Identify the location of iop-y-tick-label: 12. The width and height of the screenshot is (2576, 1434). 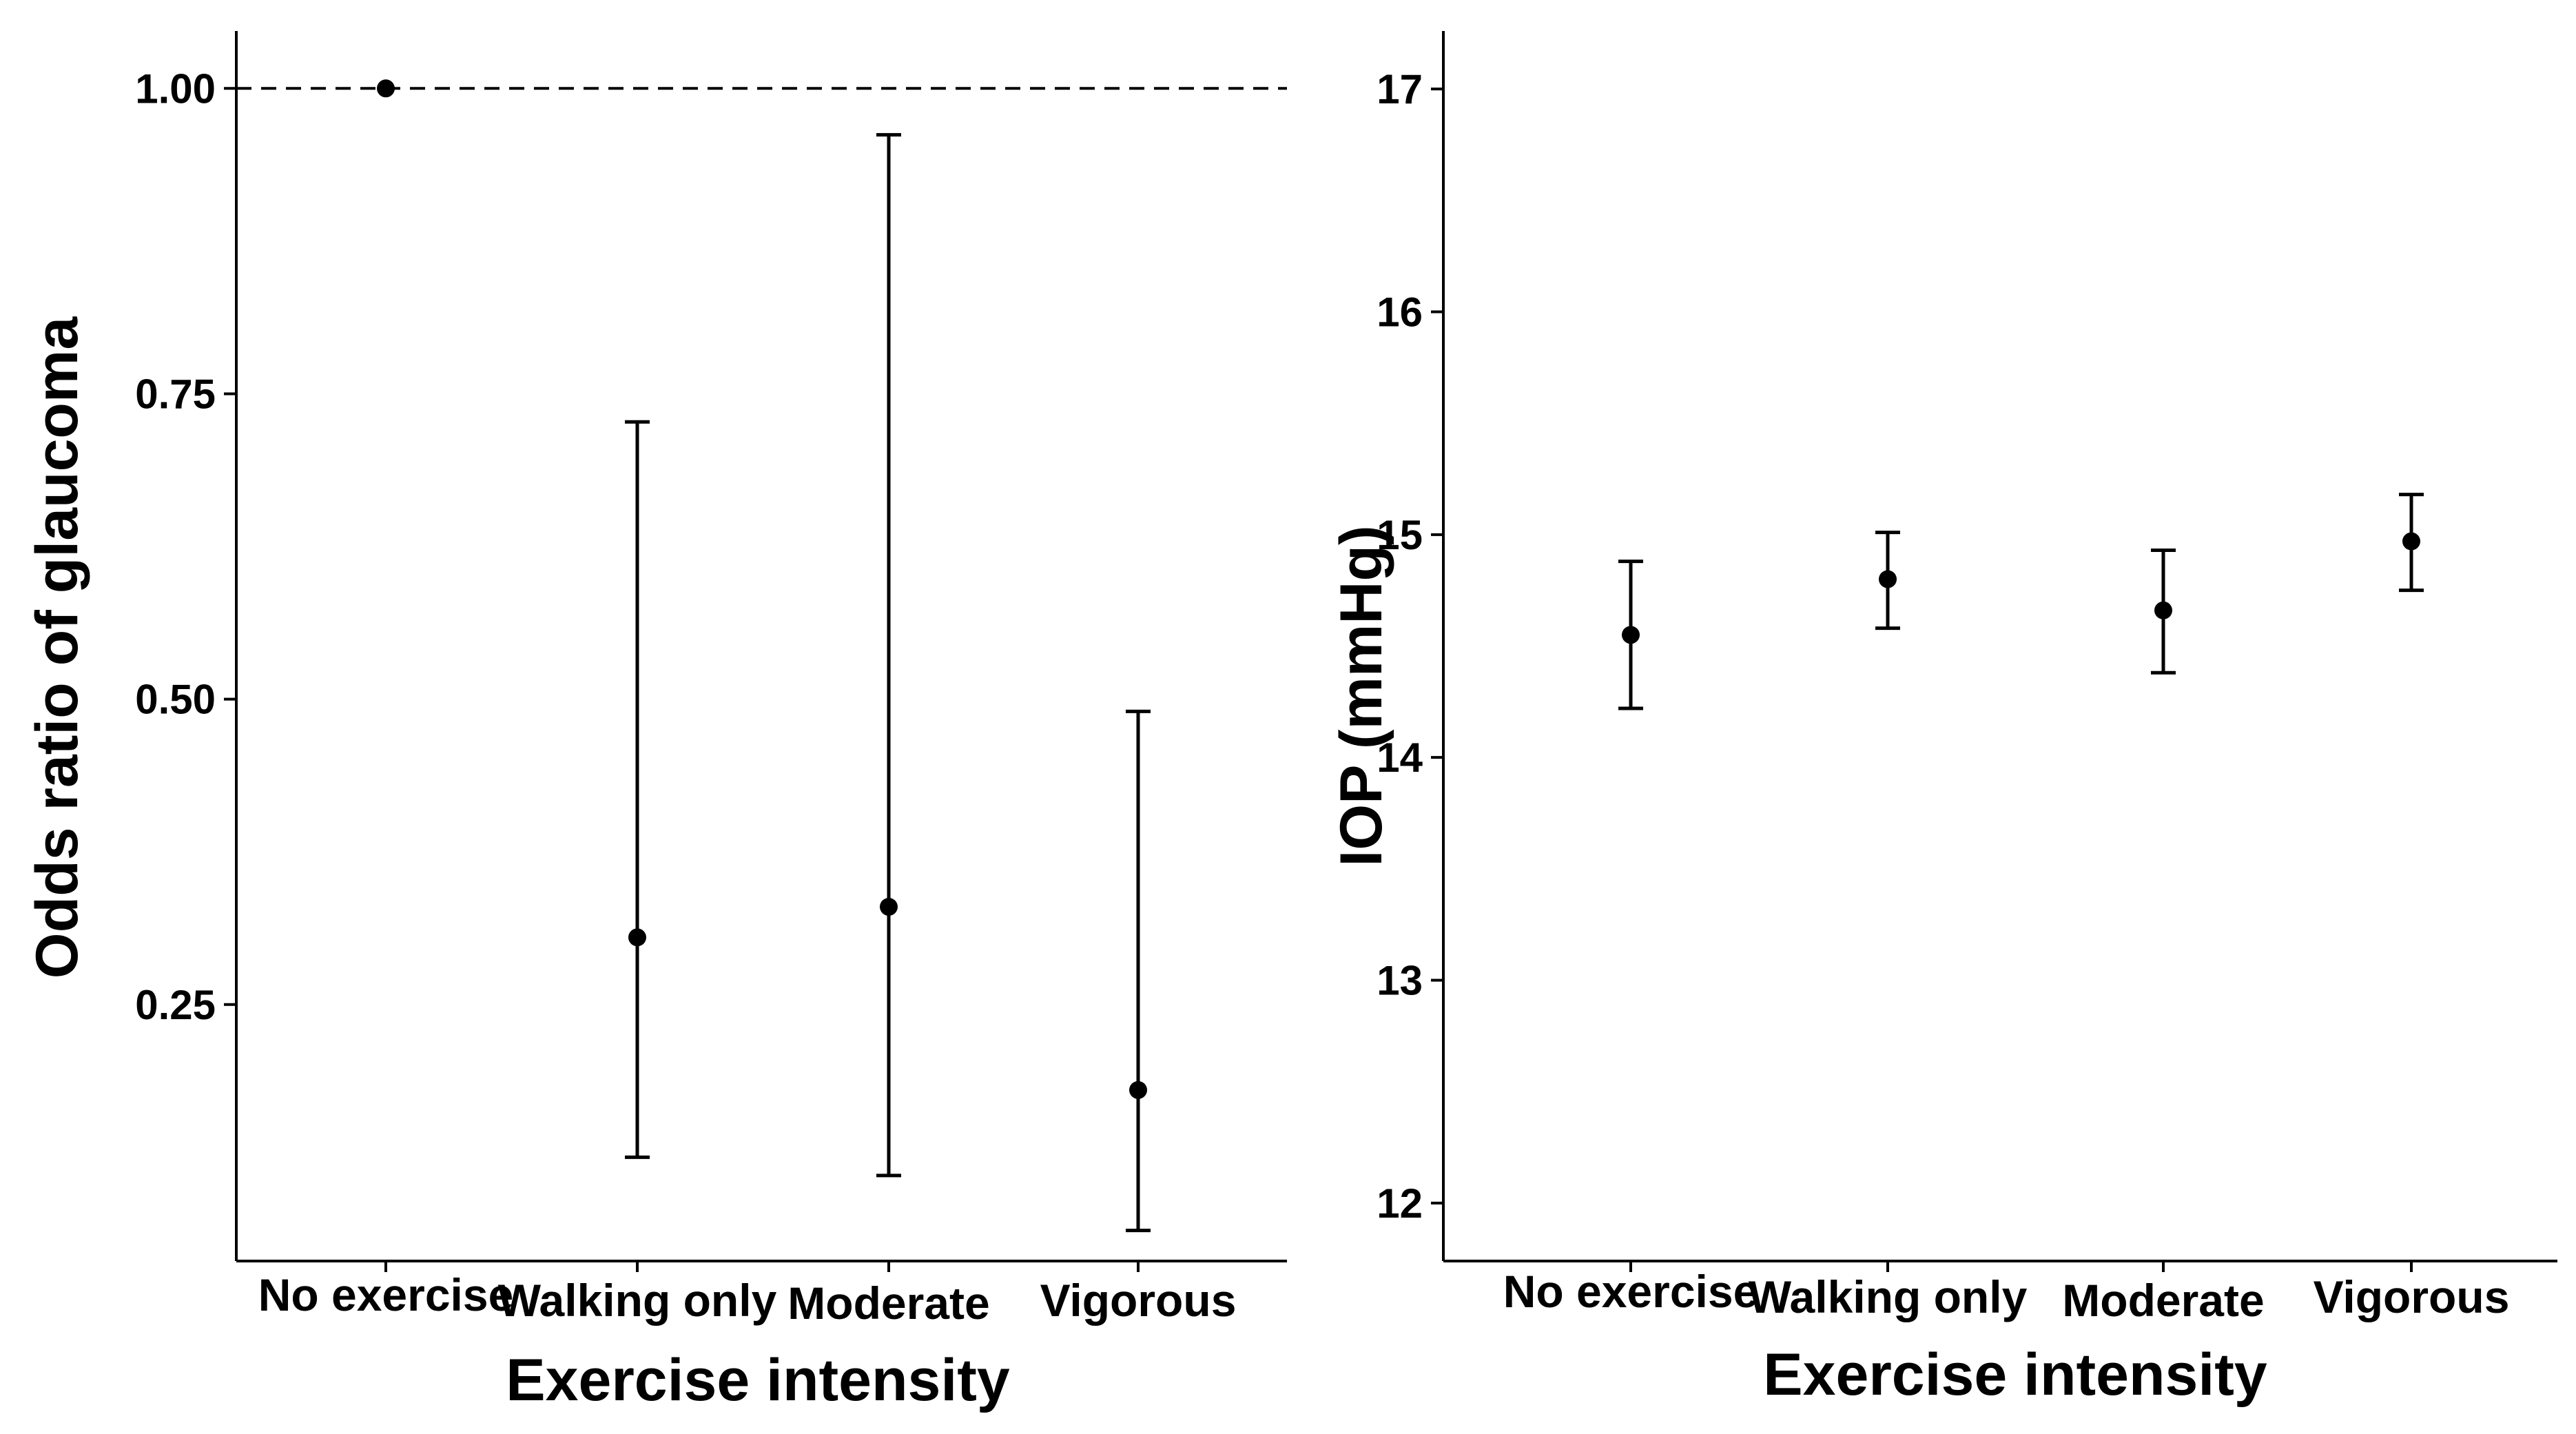
(1400, 1203).